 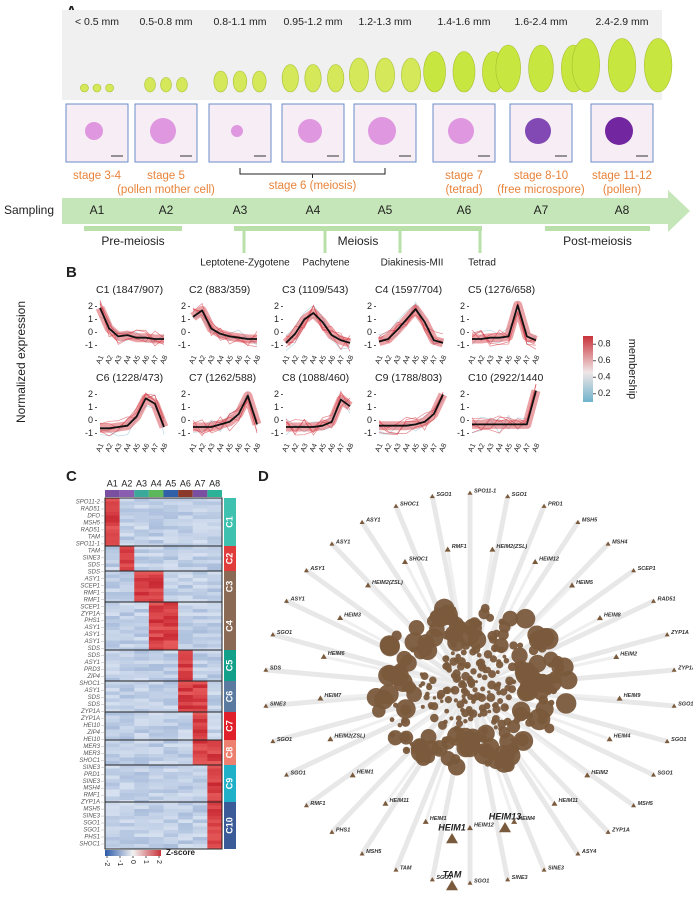 What do you see at coordinates (90, 332) in the screenshot?
I see `y-tick-label: 0` at bounding box center [90, 332].